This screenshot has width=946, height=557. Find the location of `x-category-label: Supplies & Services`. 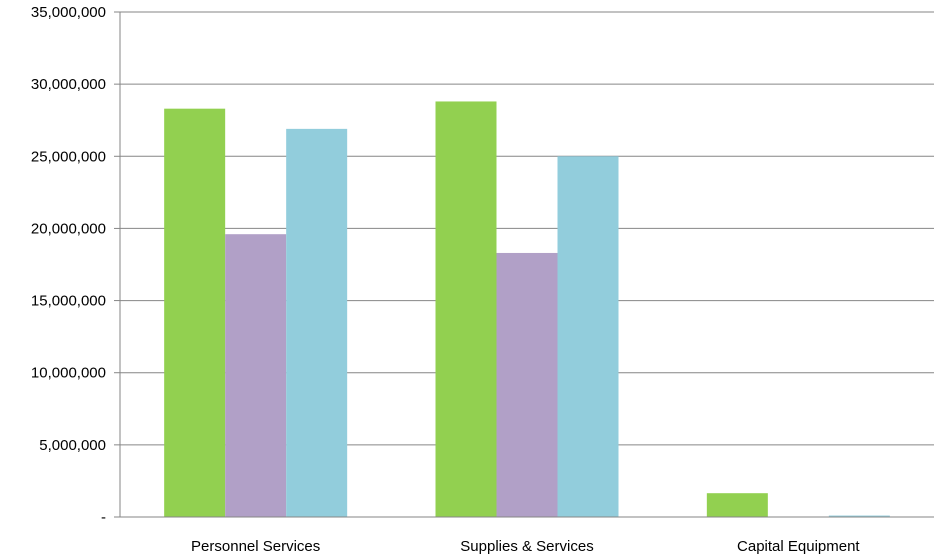

x-category-label: Supplies & Services is located at coordinates (526, 546).